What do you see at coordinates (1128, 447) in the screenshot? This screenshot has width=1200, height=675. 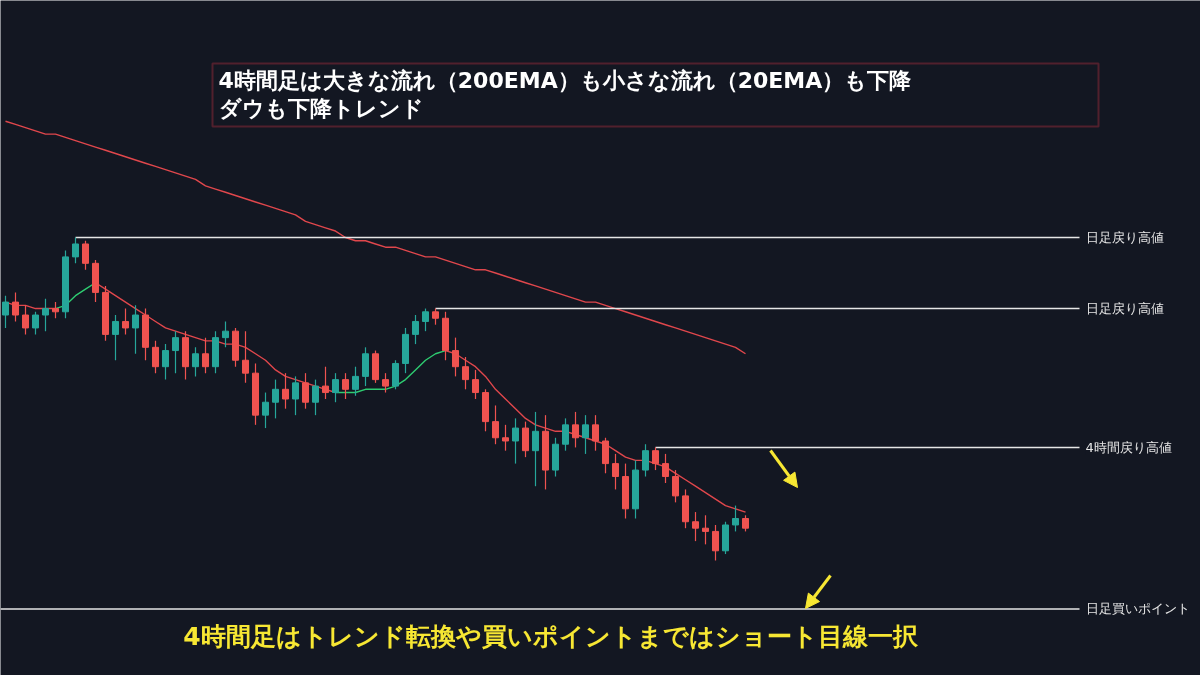 I see `ref-line-label: 4時間戻り高値` at bounding box center [1128, 447].